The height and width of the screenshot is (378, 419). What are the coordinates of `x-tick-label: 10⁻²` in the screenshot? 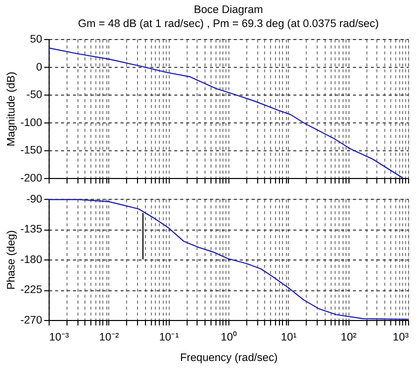 It's located at (109, 337).